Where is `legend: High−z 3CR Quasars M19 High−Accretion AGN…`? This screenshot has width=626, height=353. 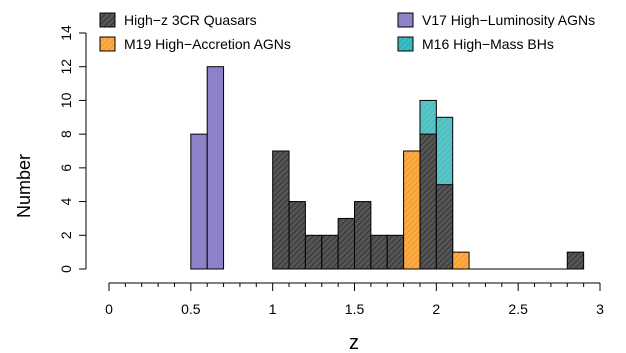
legend: High−z 3CR Quasars M19 High−Accretion AGN… is located at coordinates (347, 32).